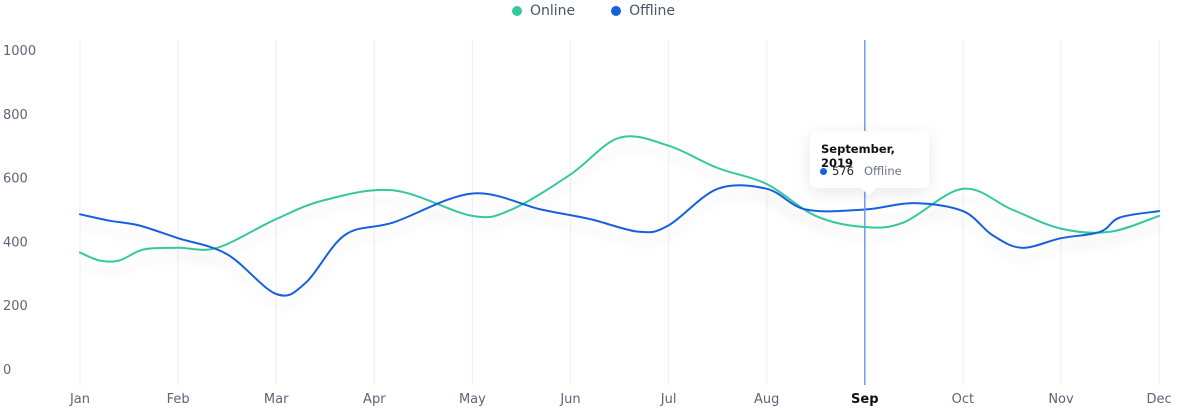 This screenshot has width=1187, height=408. What do you see at coordinates (178, 399) in the screenshot?
I see `x-tick-label-feb: Feb` at bounding box center [178, 399].